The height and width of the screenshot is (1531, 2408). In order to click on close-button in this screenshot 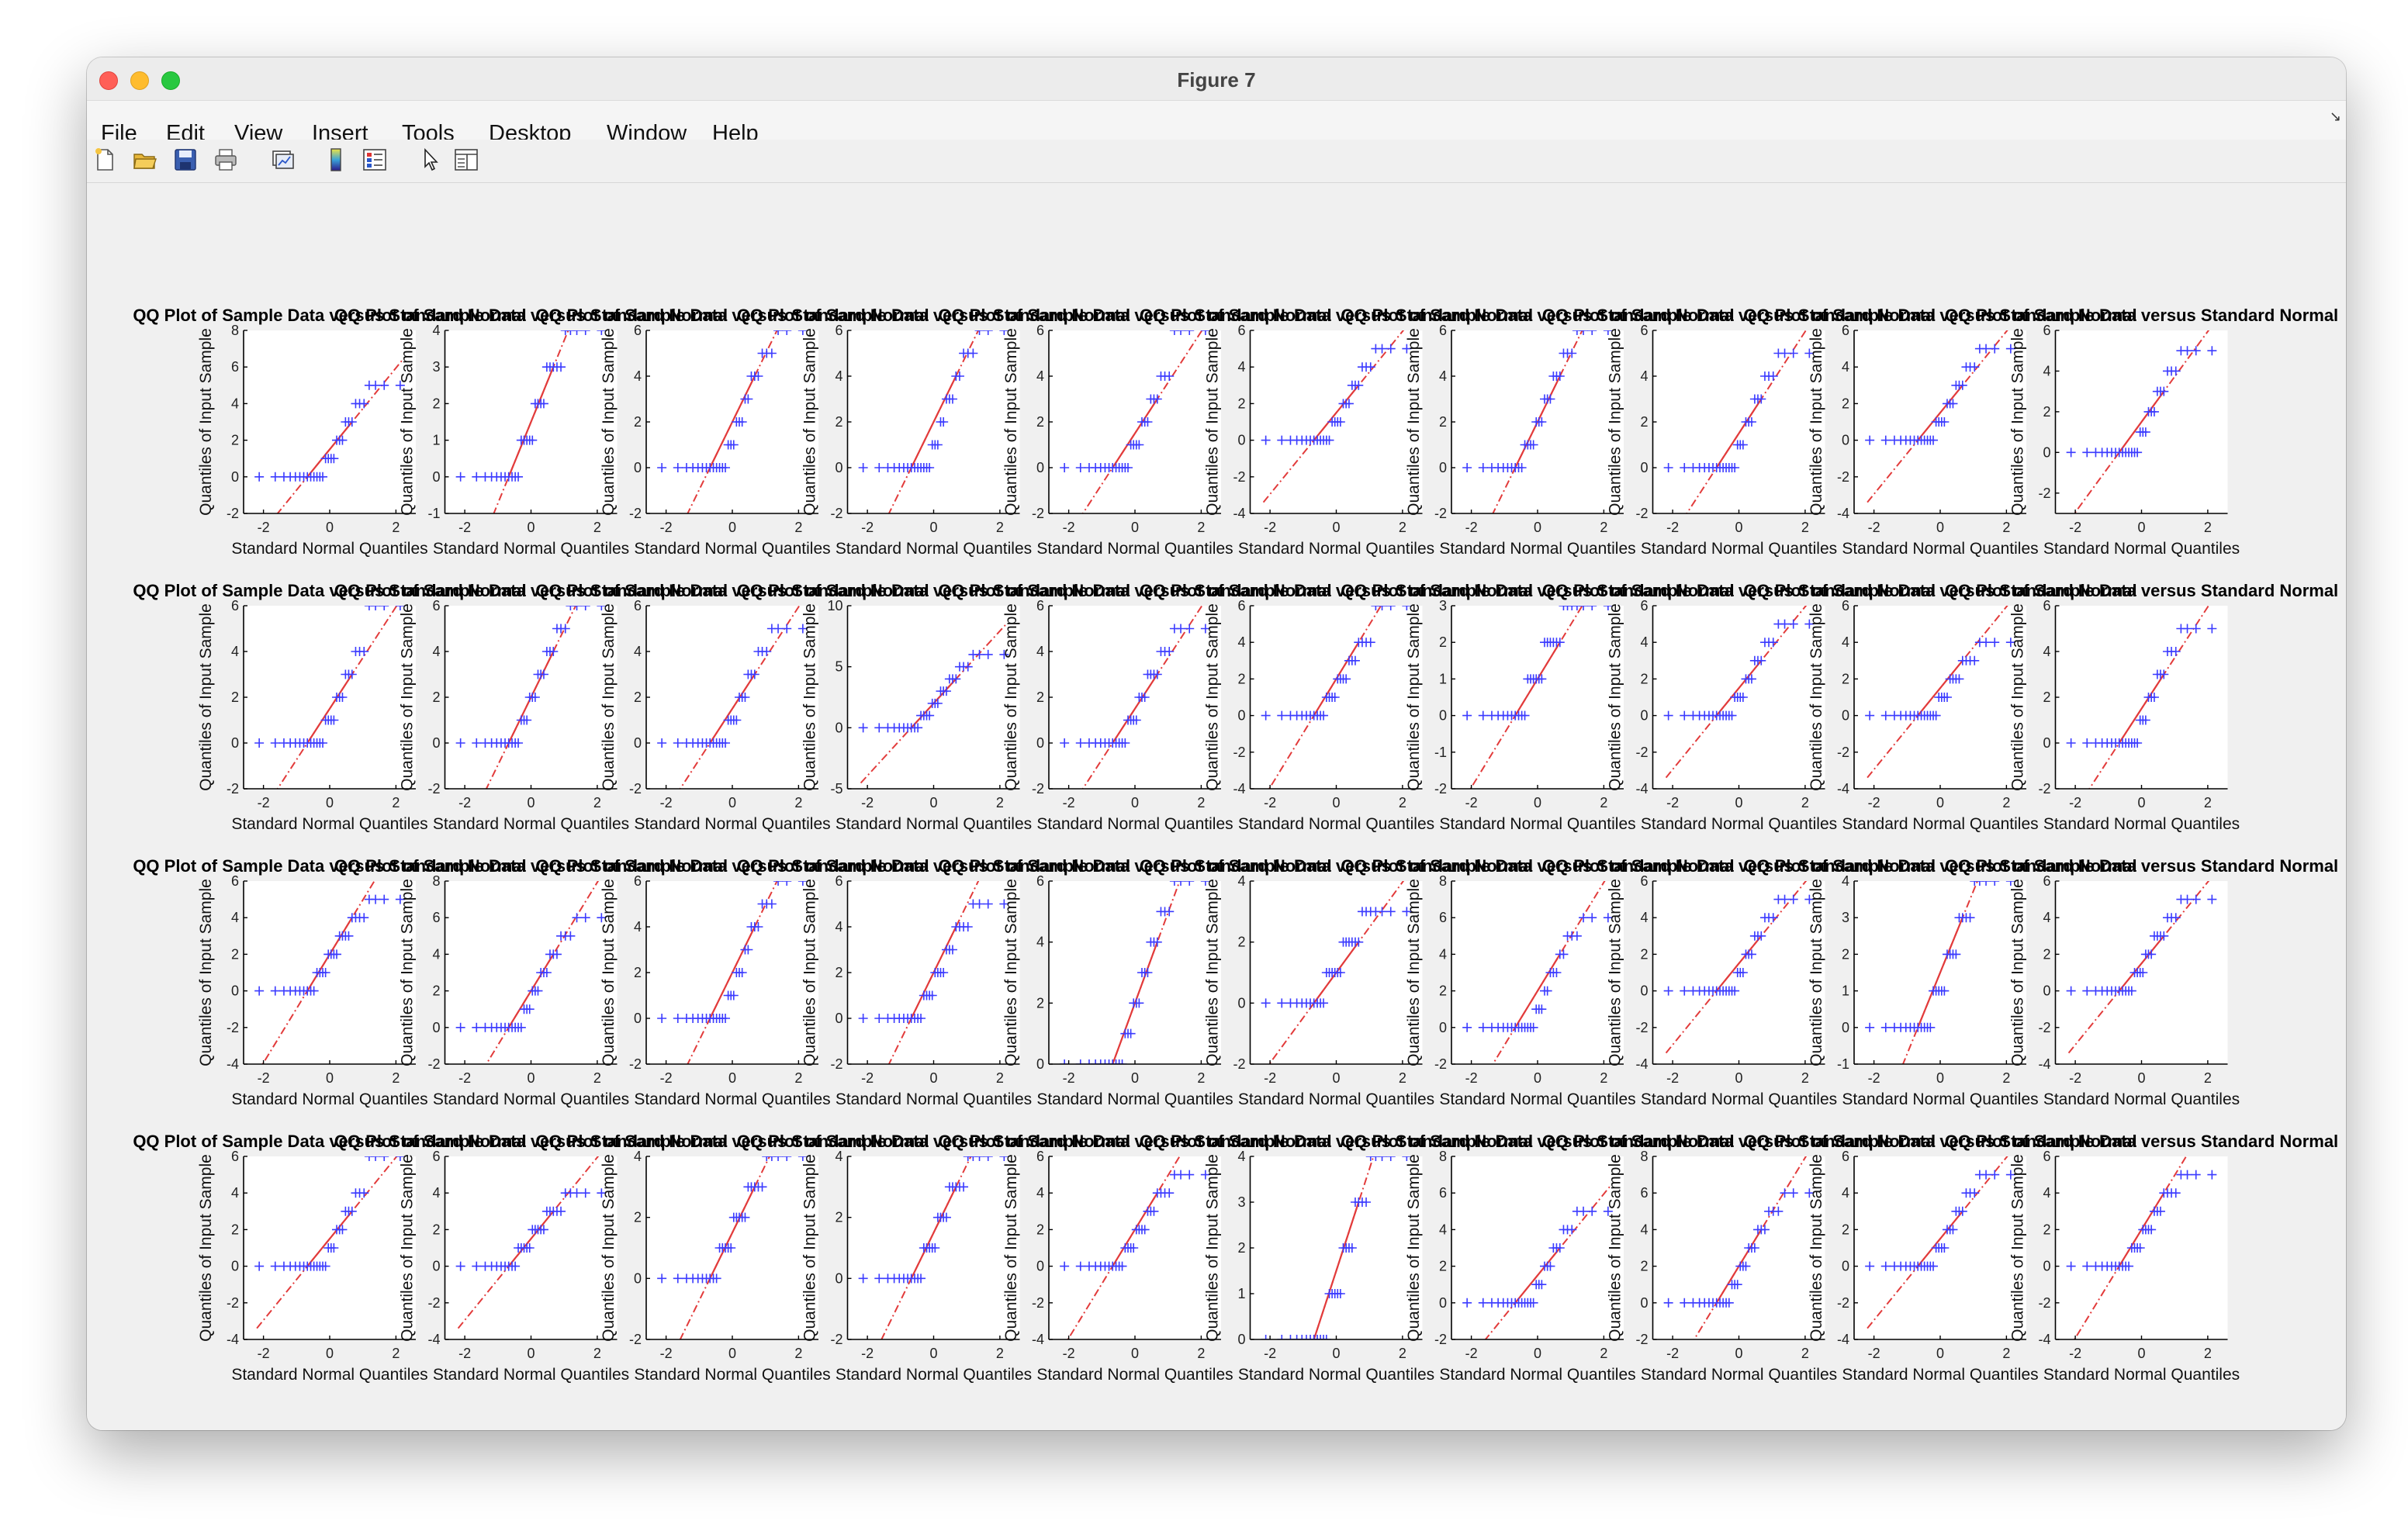, I will do `click(108, 80)`.